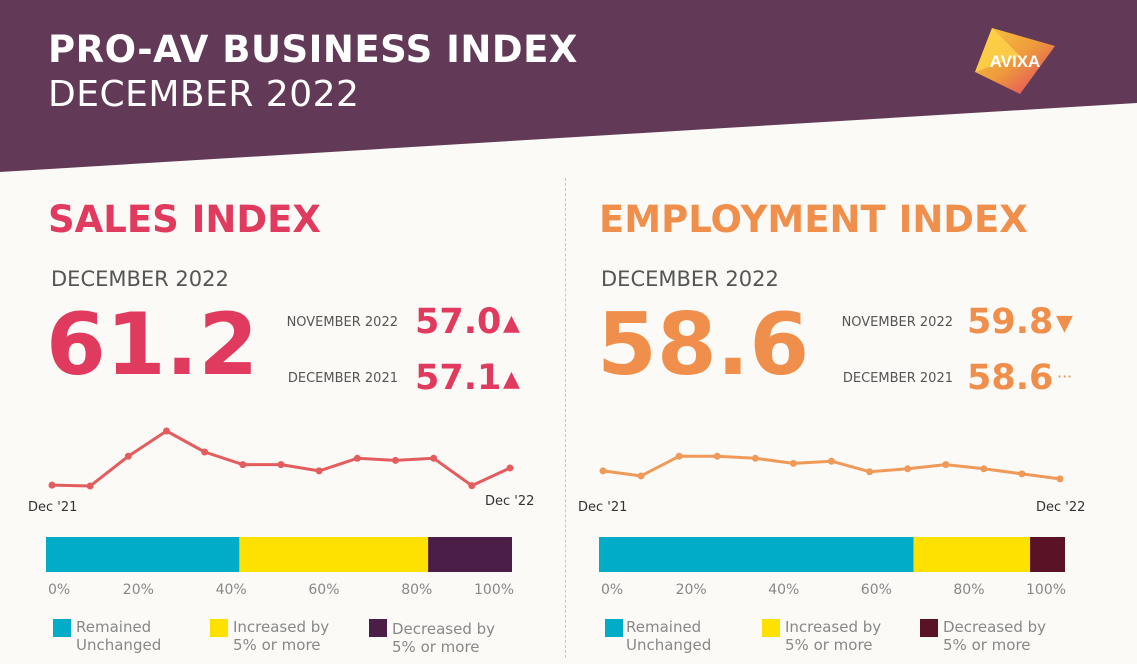  What do you see at coordinates (342, 378) in the screenshot?
I see `sales-cmp2-label: DECEMBER 2021` at bounding box center [342, 378].